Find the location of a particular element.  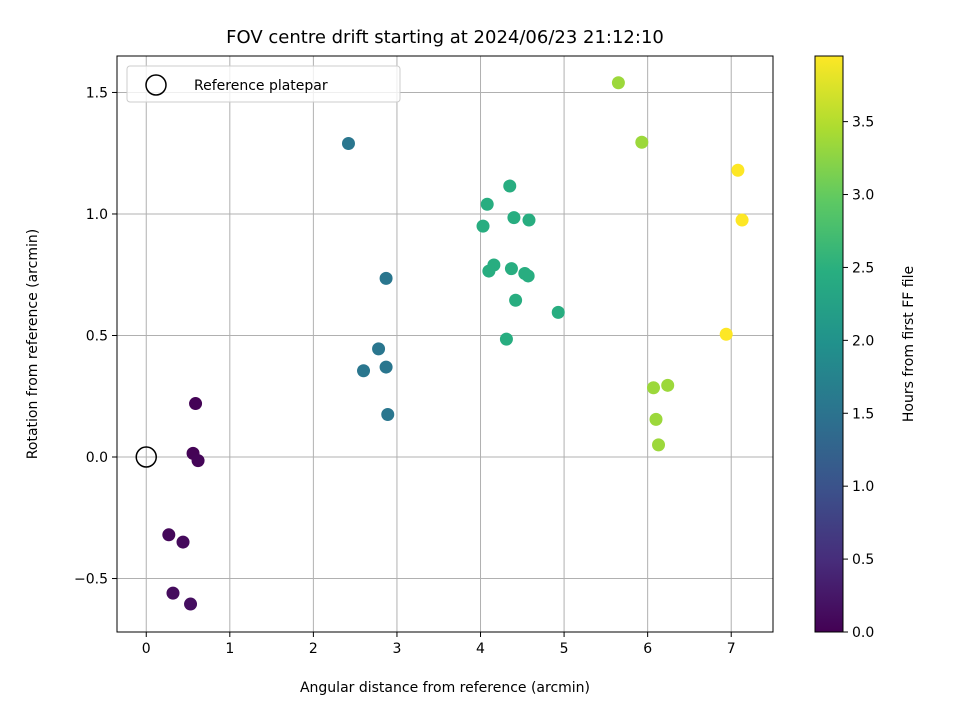

colorbar-tick-label: 2.0 is located at coordinates (863, 341).